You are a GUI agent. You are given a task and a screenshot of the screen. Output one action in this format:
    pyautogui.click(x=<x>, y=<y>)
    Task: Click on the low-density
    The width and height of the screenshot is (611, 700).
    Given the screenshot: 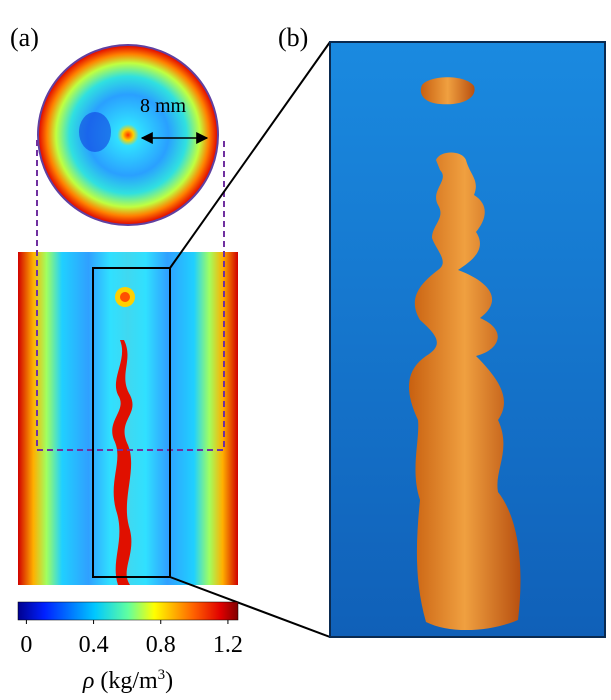 What is the action you would take?
    pyautogui.click(x=95, y=132)
    